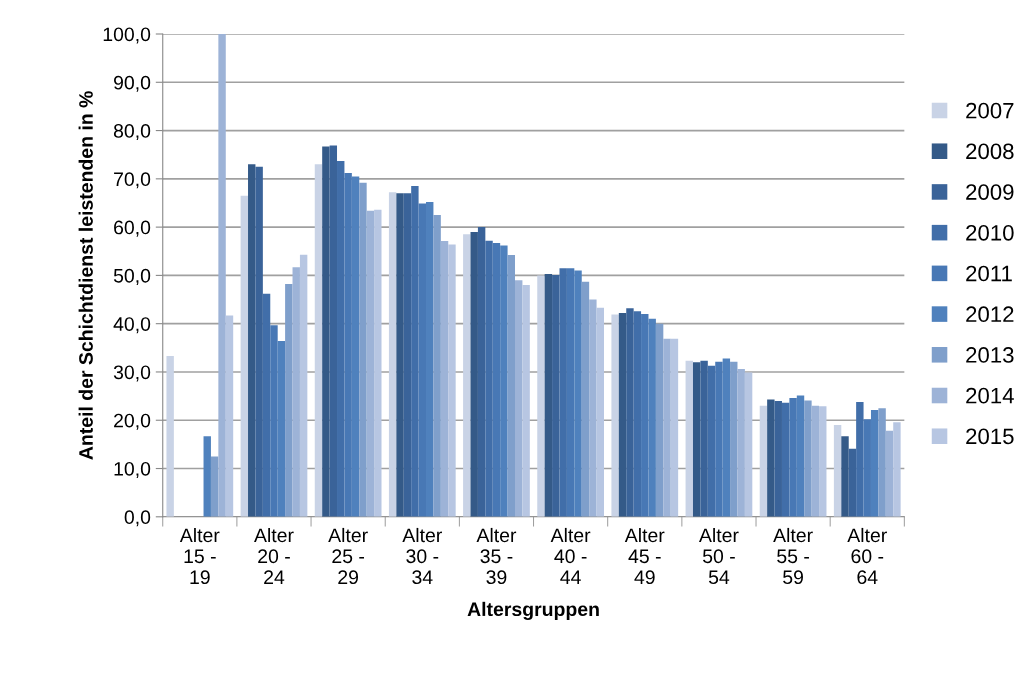 The width and height of the screenshot is (1030, 680). What do you see at coordinates (990, 436) in the screenshot?
I see `legend-label: 2015` at bounding box center [990, 436].